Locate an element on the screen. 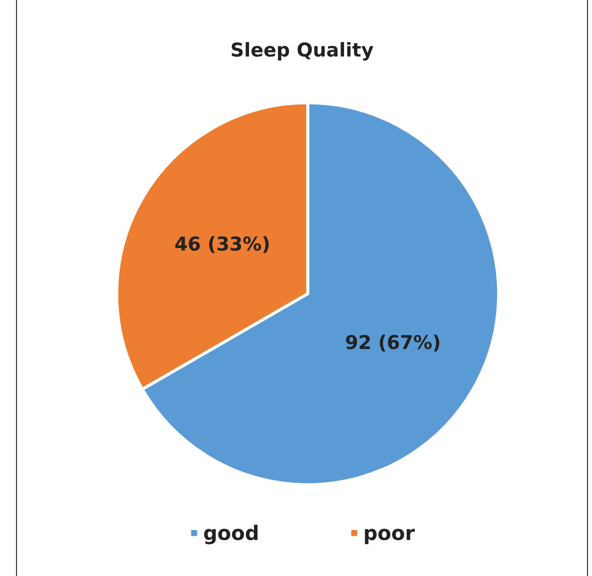 The width and height of the screenshot is (592, 576). data-label: 92 (67%) is located at coordinates (393, 343).